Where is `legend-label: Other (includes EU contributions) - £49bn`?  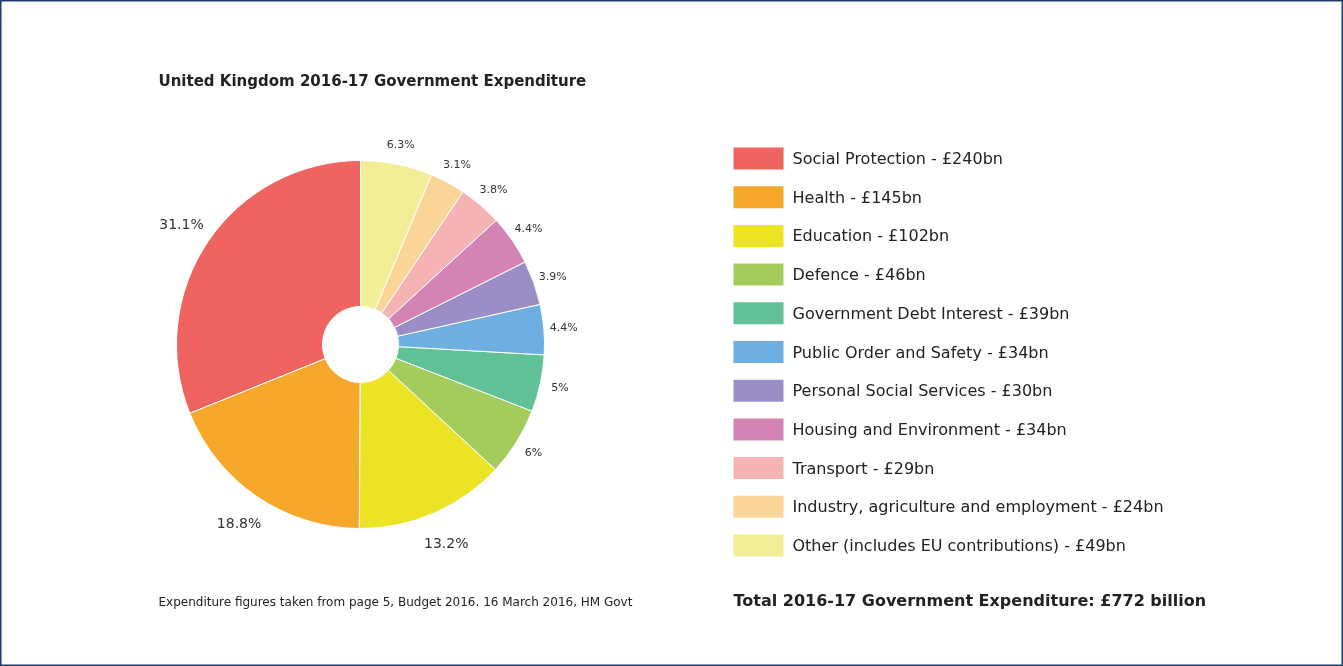
legend-label: Other (includes EU contributions) - £49bn is located at coordinates (959, 545).